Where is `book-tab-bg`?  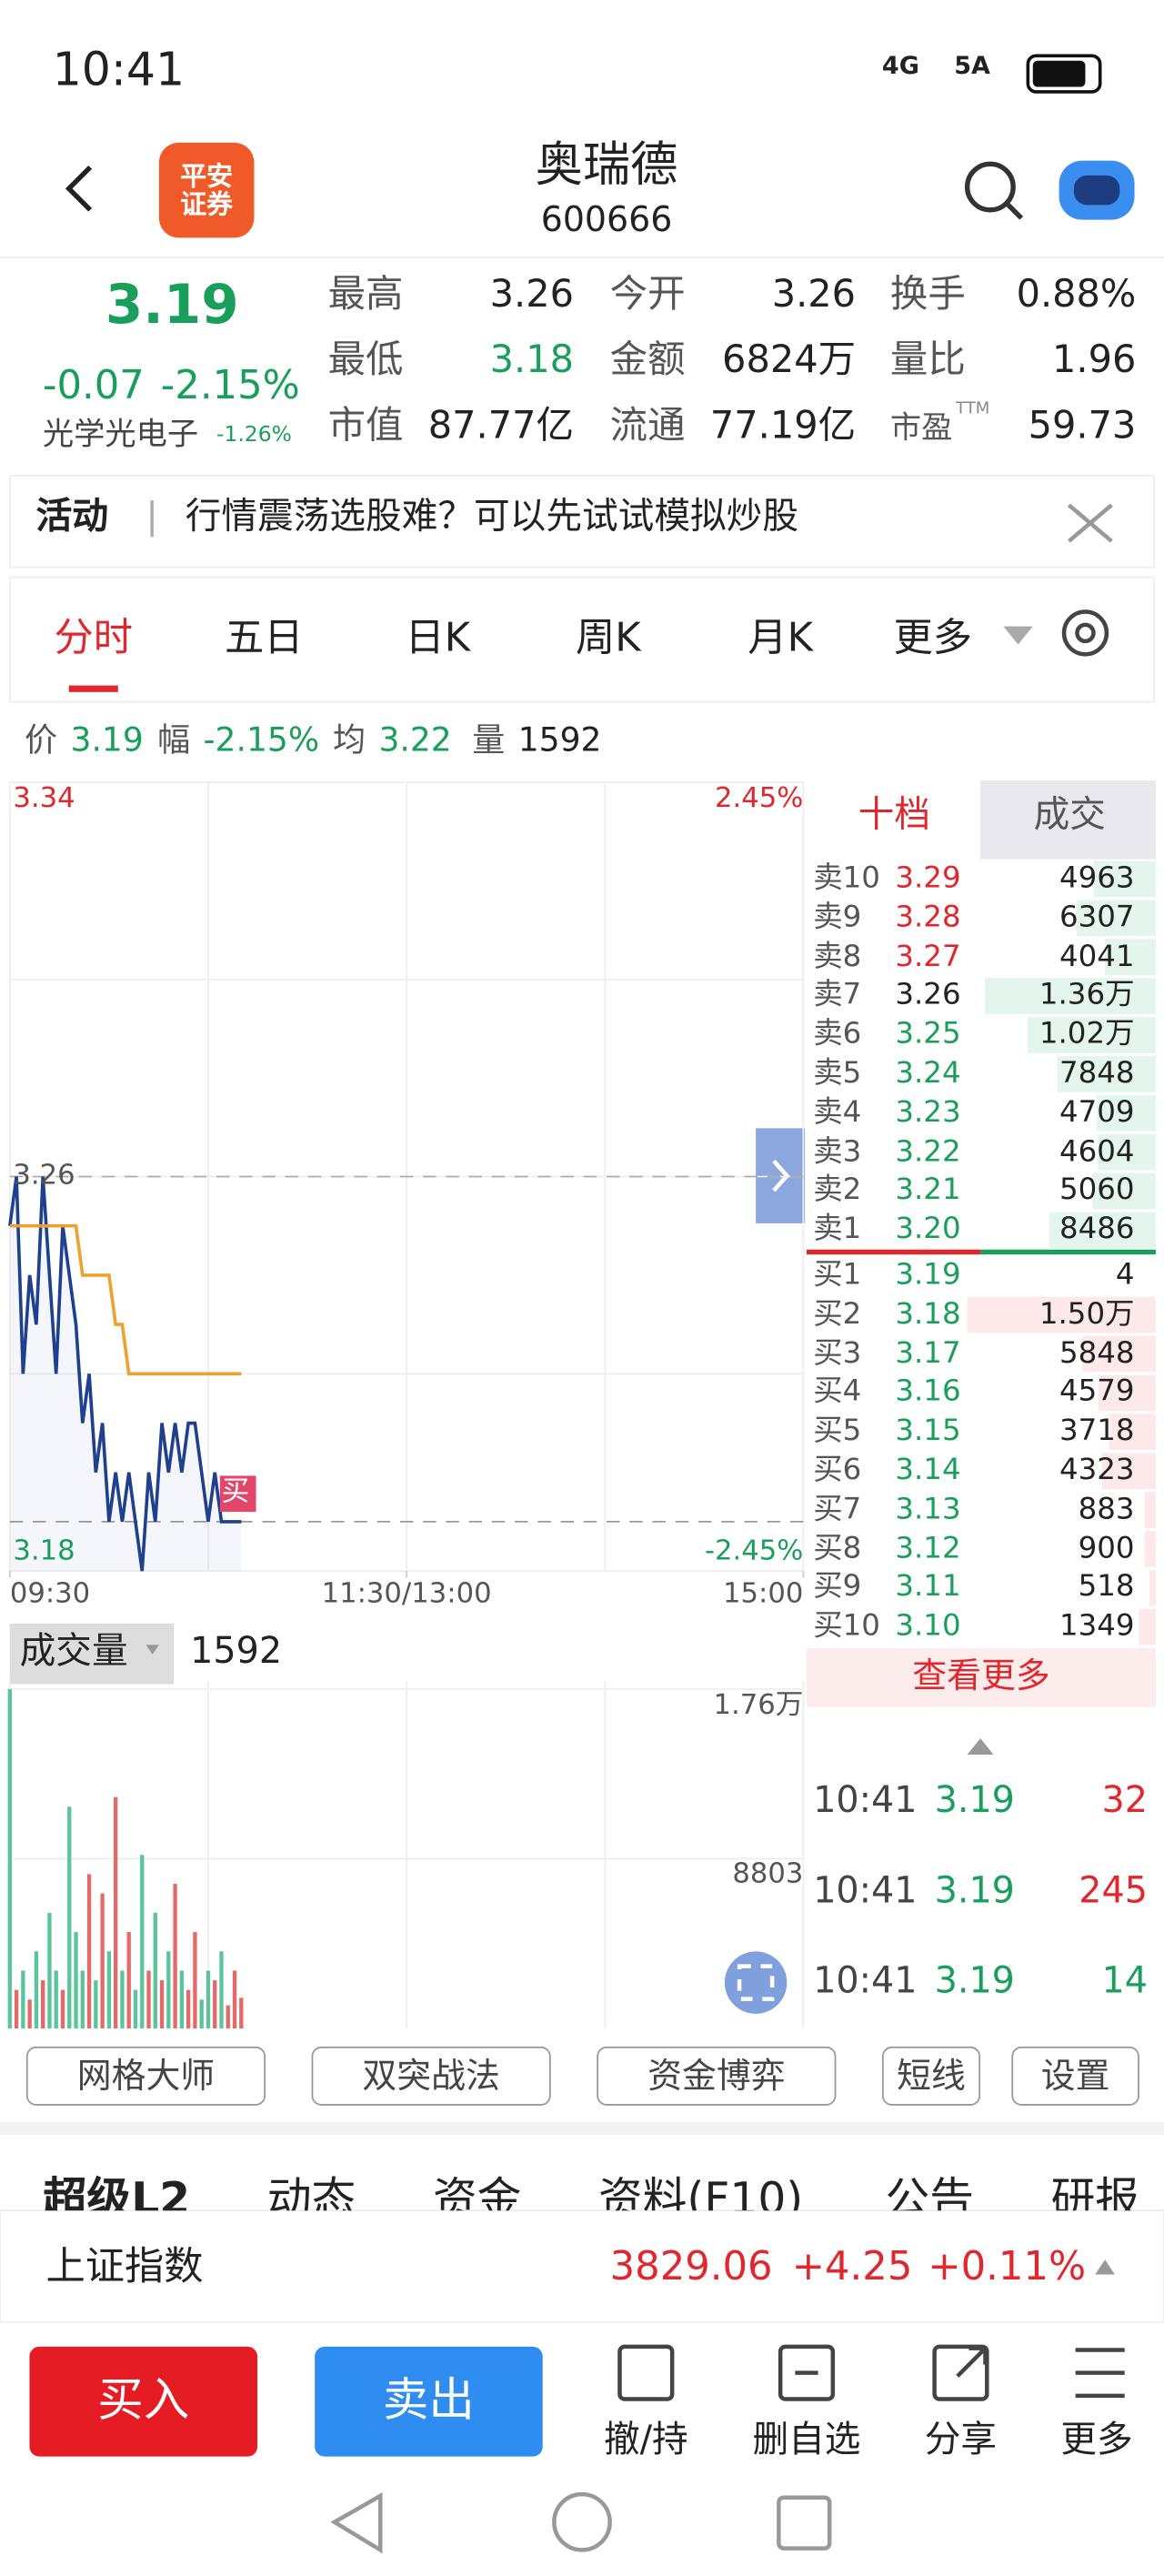 book-tab-bg is located at coordinates (1068, 820).